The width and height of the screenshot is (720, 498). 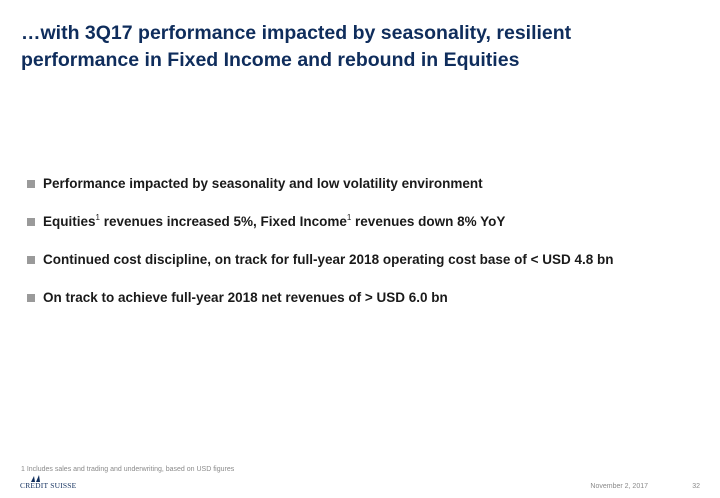 I want to click on page-number: 32, so click(x=696, y=486).